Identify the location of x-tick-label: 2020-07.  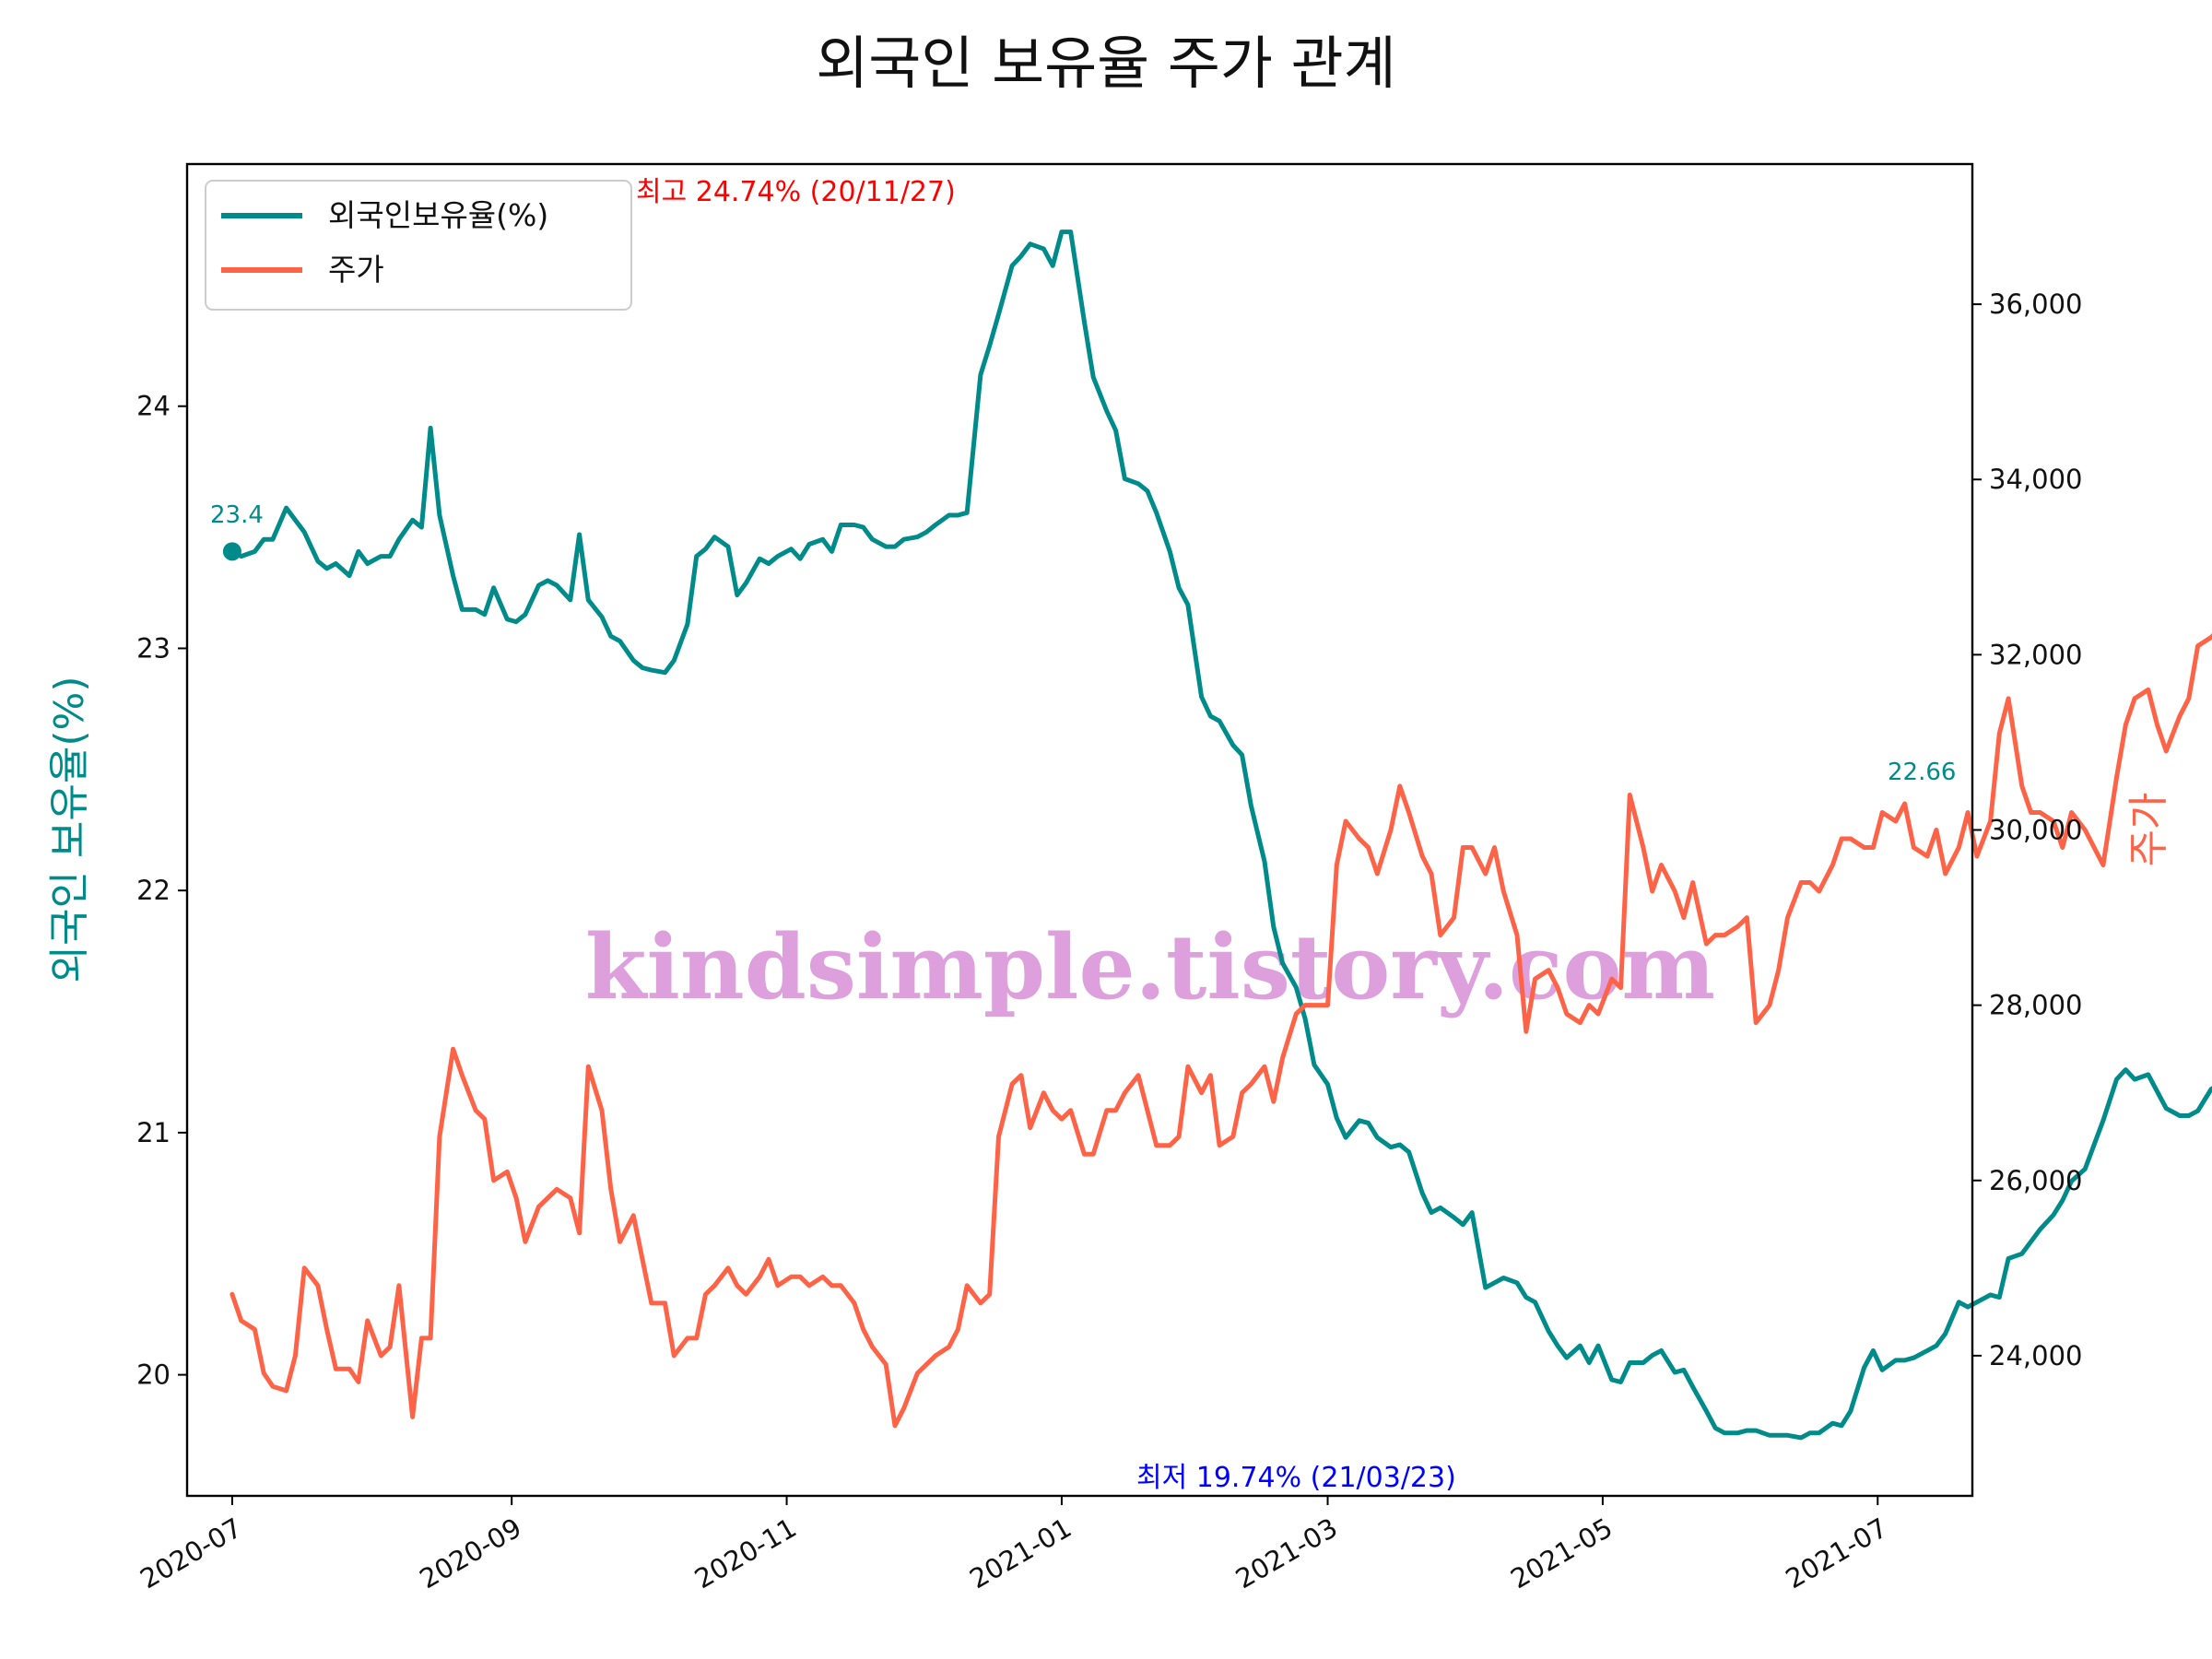
(191, 1553).